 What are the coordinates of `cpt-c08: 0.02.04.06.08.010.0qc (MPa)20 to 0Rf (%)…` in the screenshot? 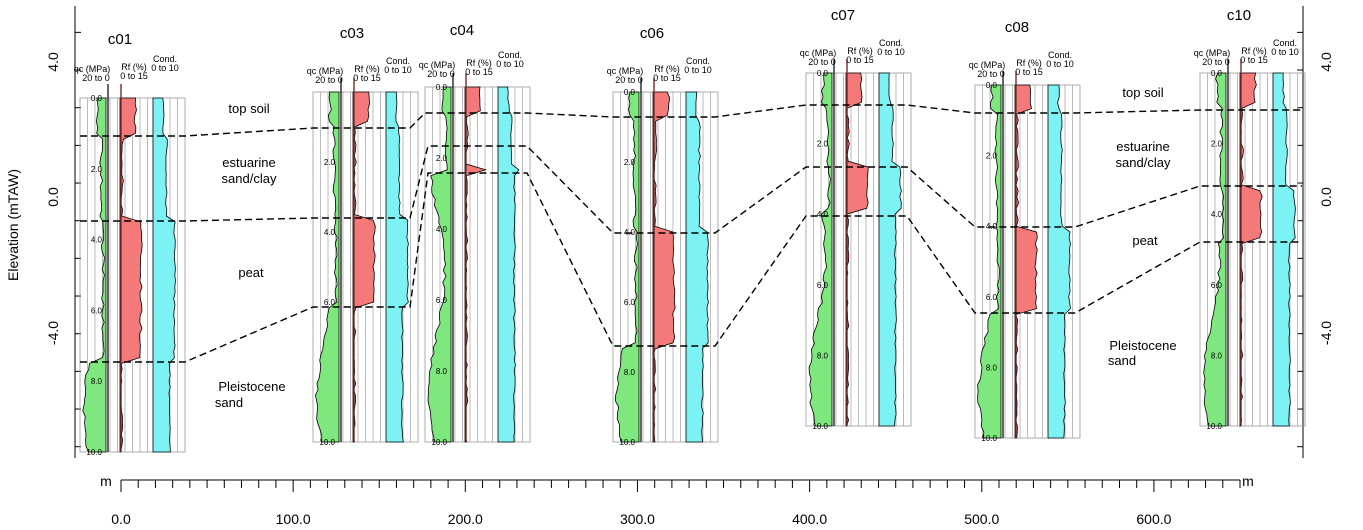 It's located at (1025, 231).